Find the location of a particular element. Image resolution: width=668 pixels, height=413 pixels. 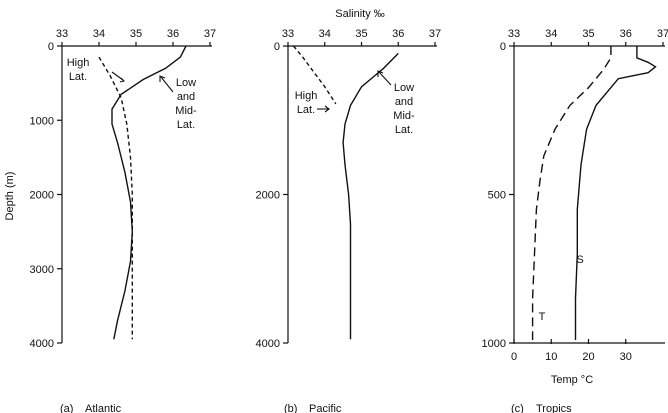

depth-axis-label: Depth (m) is located at coordinates (10, 196).